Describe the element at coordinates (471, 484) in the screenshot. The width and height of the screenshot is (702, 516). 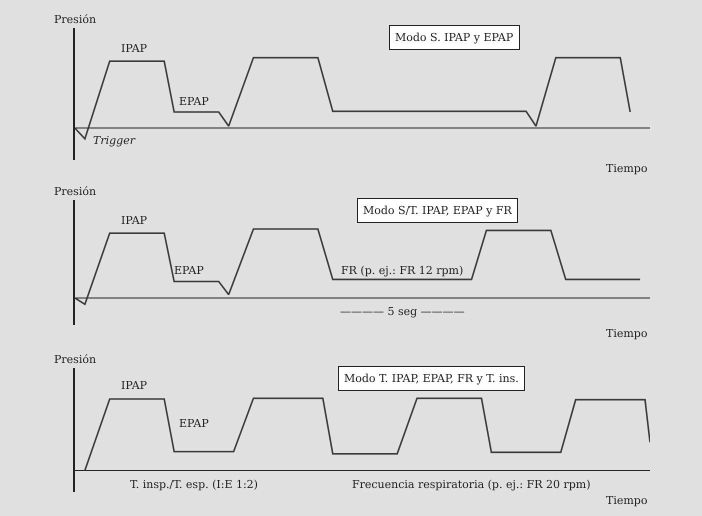
I see `text: Frecuencia respiratoria (p. ej.: FR 20 rpm)` at that location.